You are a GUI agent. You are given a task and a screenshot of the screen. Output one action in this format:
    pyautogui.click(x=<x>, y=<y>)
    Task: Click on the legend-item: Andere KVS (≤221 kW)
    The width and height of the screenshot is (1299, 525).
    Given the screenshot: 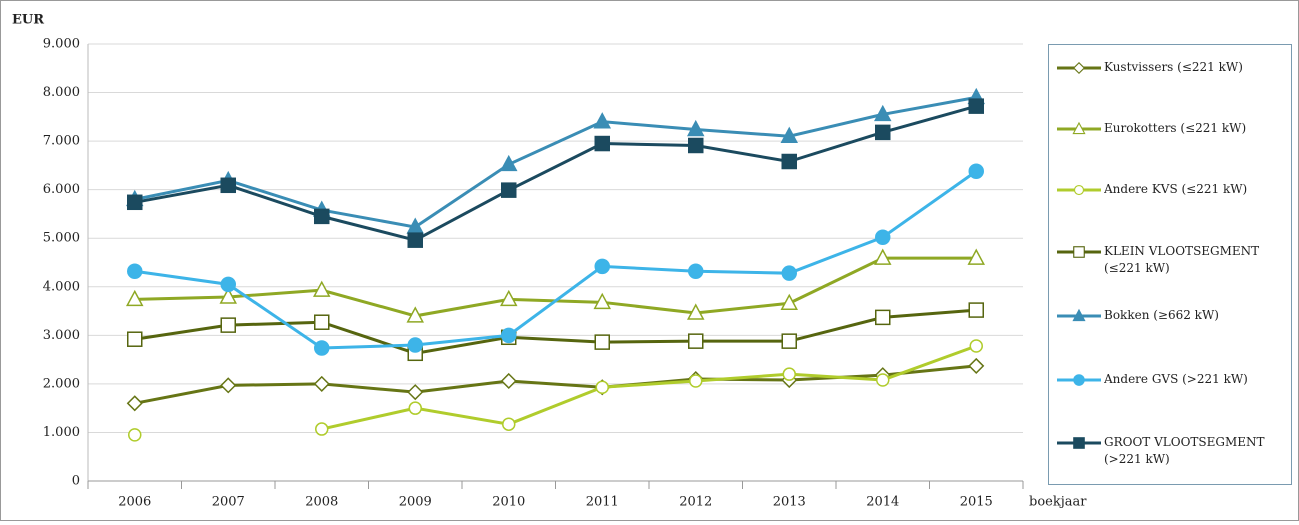 What is the action you would take?
    pyautogui.click(x=1176, y=189)
    